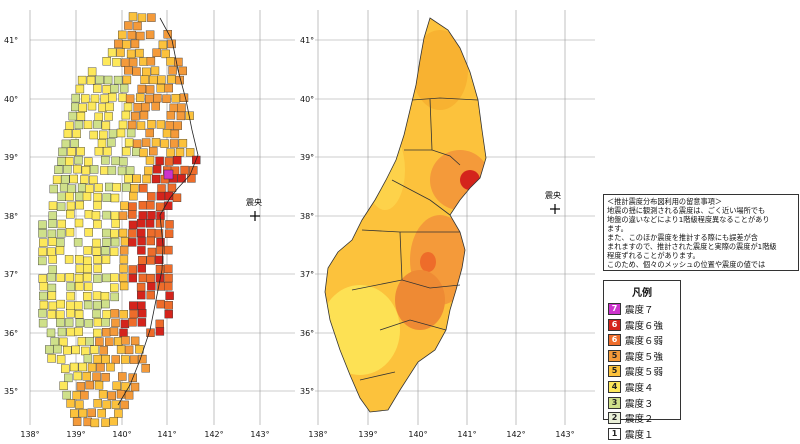 This screenshot has width=800, height=444. What do you see at coordinates (307, 274) in the screenshot?
I see `lat-label-37: 37°` at bounding box center [307, 274].